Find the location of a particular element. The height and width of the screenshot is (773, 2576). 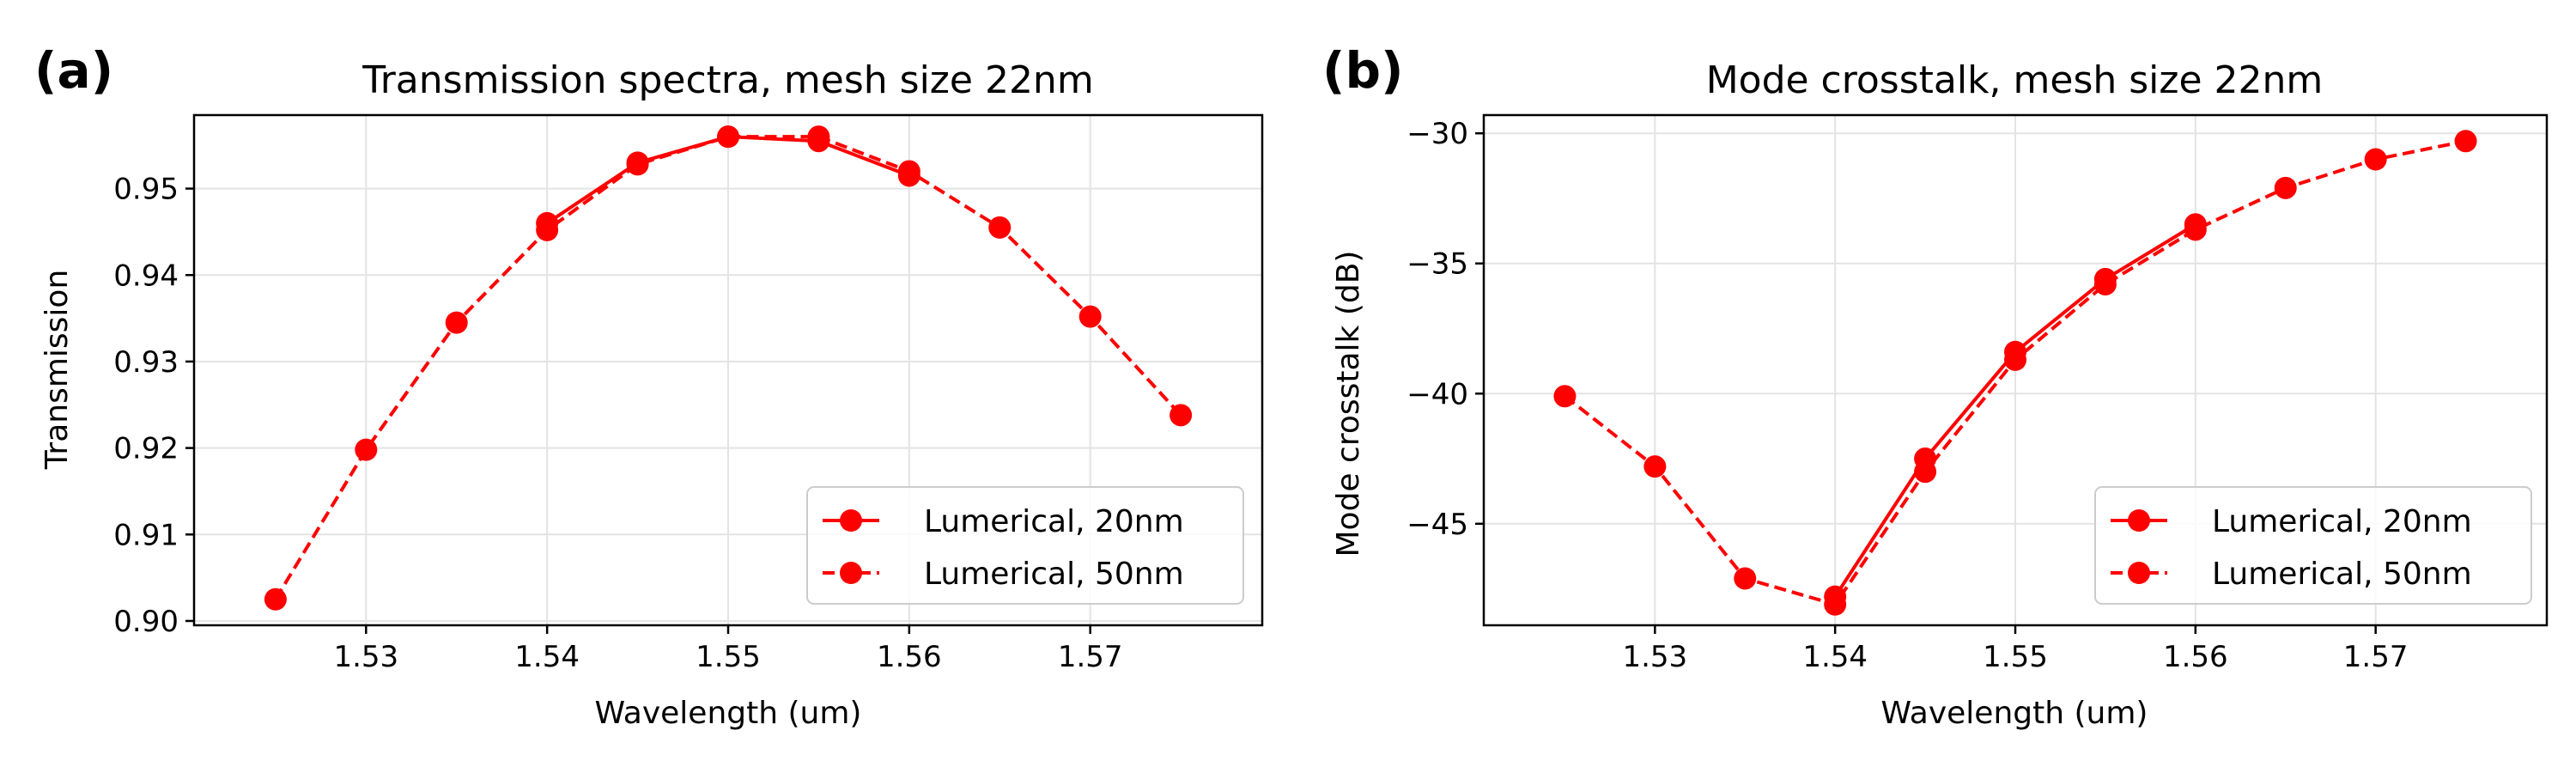

legend-marker-dashed-b is located at coordinates (2139, 573).